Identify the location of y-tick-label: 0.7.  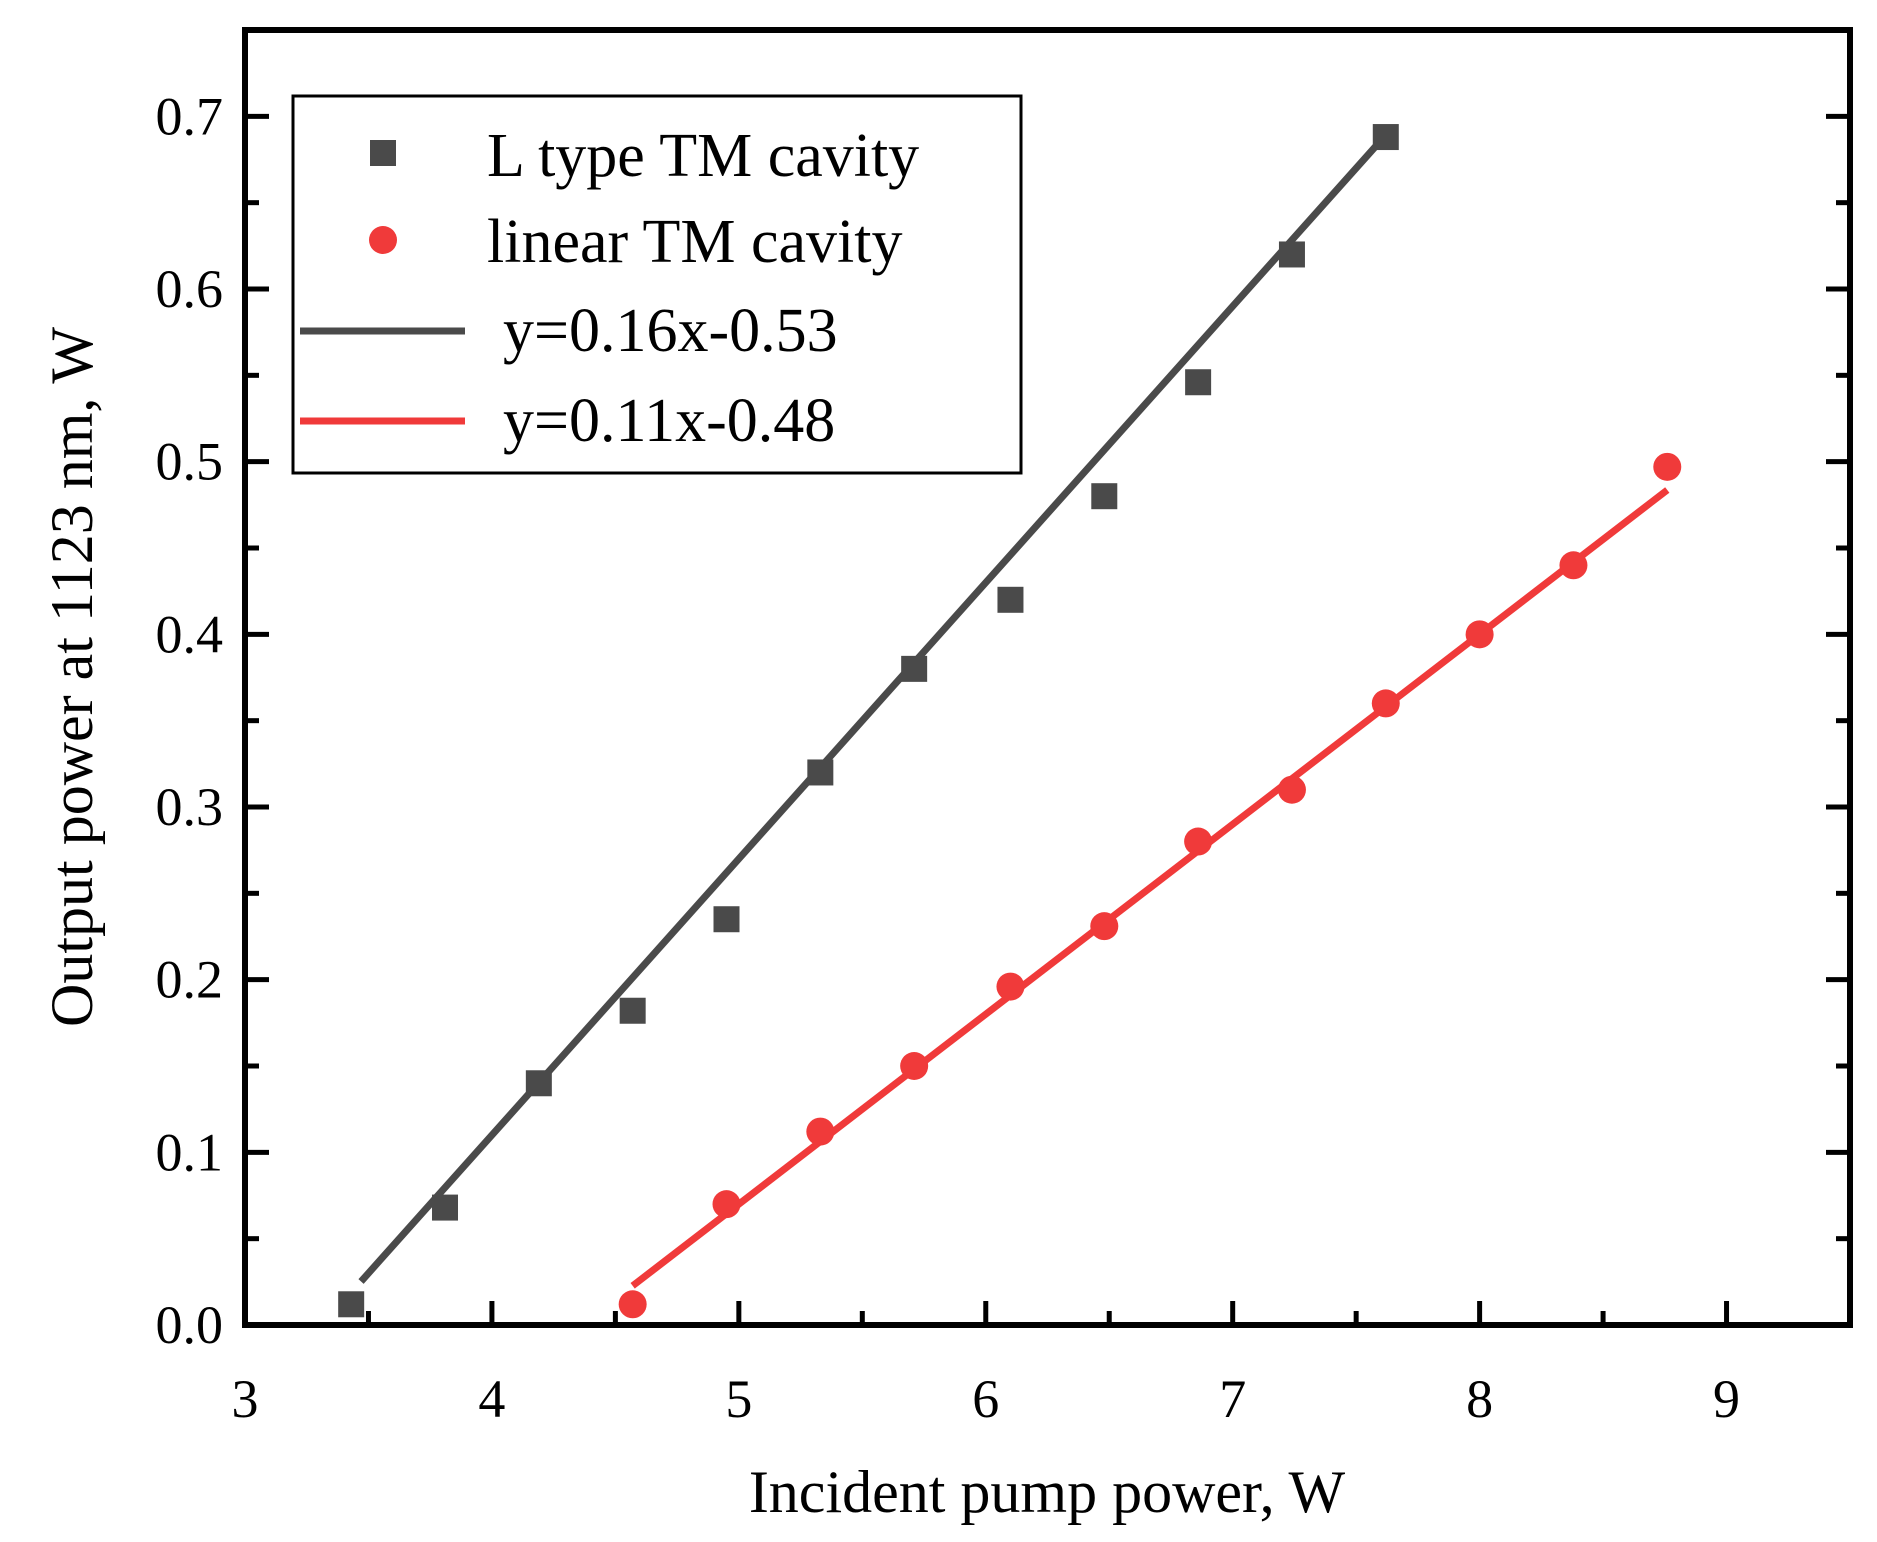
(190, 116).